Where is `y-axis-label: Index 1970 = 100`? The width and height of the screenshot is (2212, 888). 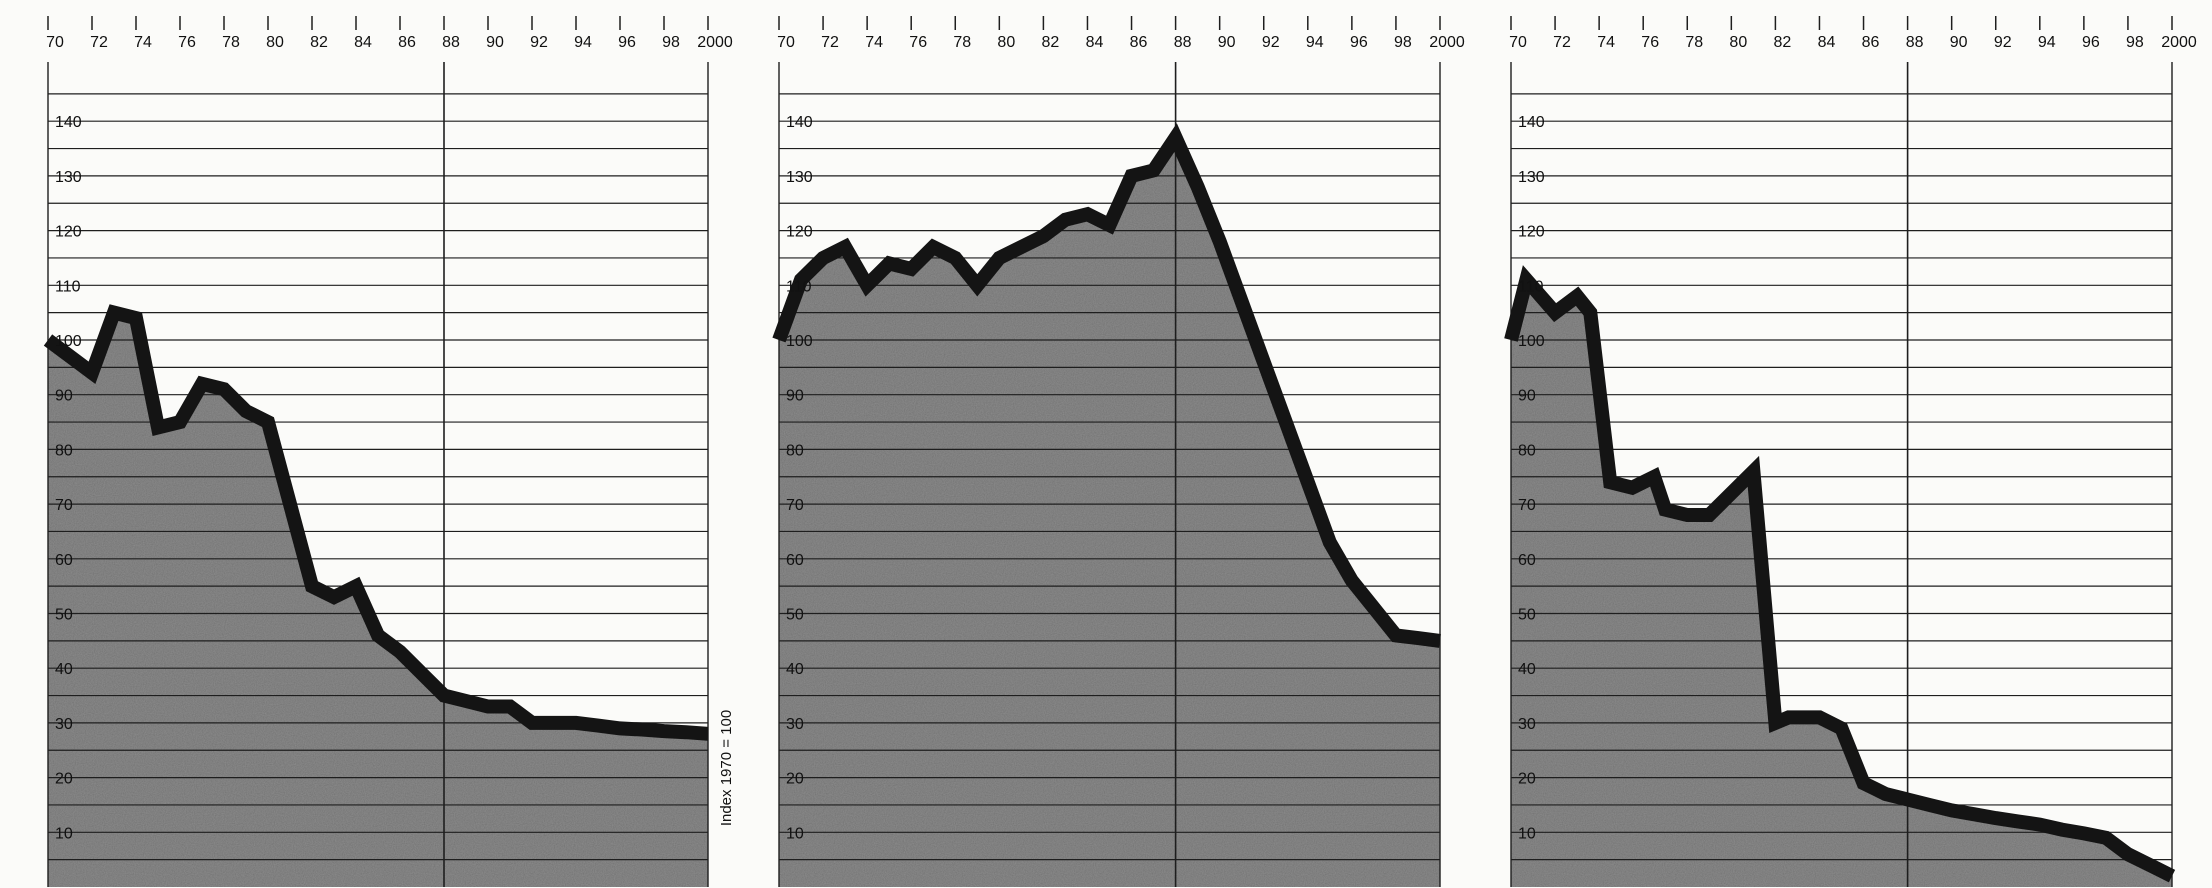 y-axis-label: Index 1970 = 100 is located at coordinates (726, 768).